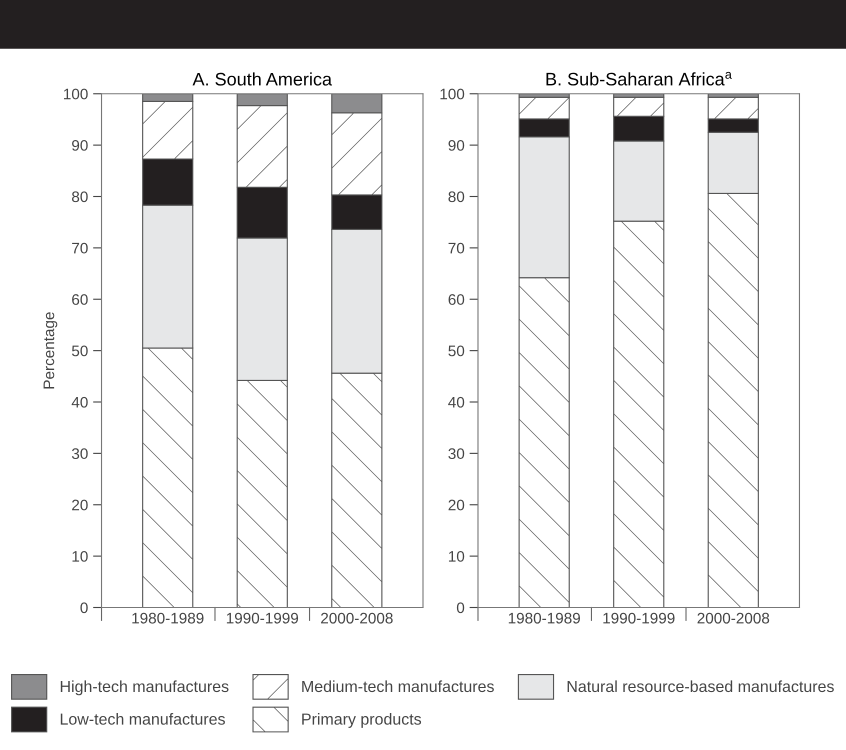  What do you see at coordinates (362, 720) in the screenshot?
I see `legend-label: Primary products` at bounding box center [362, 720].